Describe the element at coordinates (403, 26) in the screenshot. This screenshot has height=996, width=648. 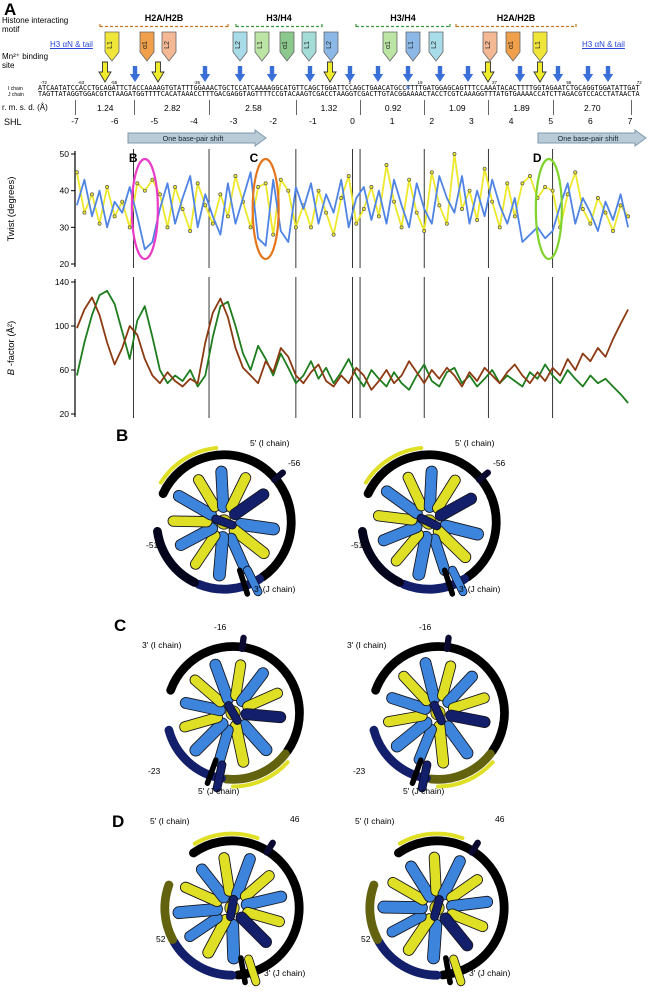
I see `histone-group-bracket` at that location.